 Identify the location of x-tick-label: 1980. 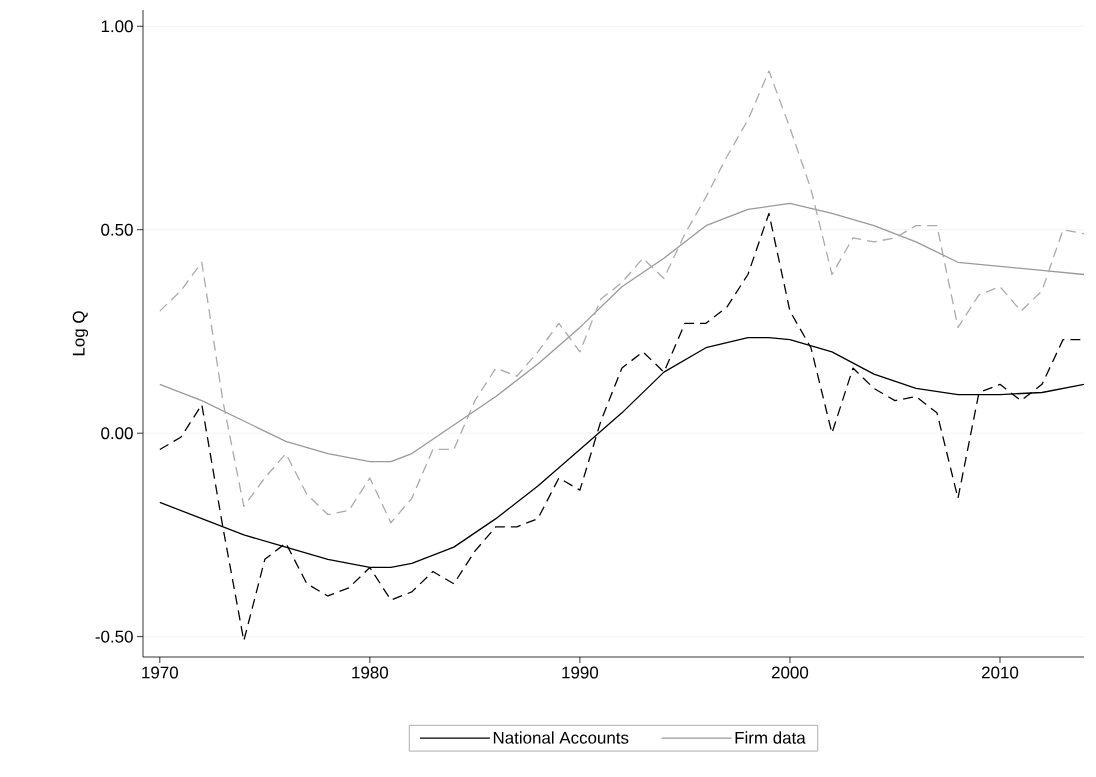
(370, 672).